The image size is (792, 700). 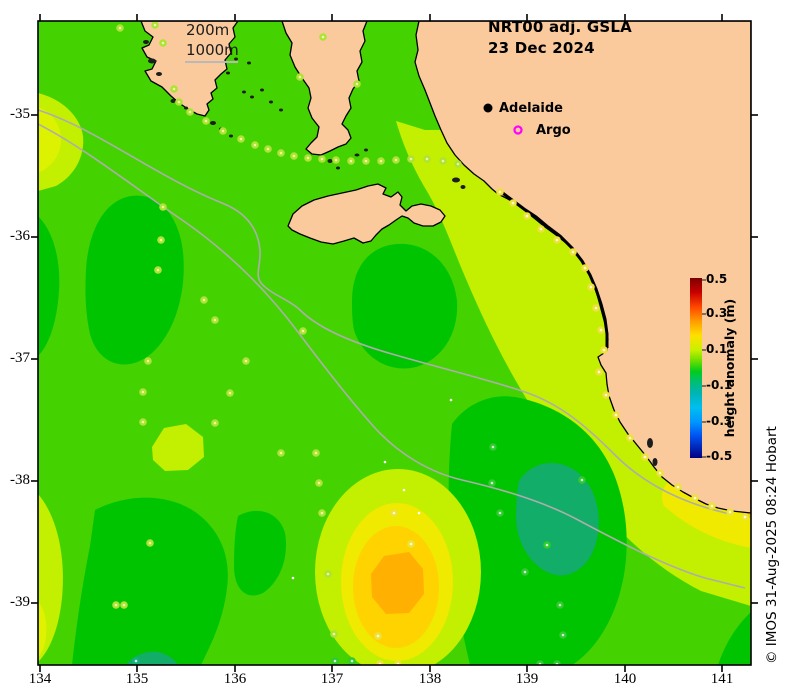 I want to click on colorbar-tick-0.5: 0.5, so click(x=717, y=279).